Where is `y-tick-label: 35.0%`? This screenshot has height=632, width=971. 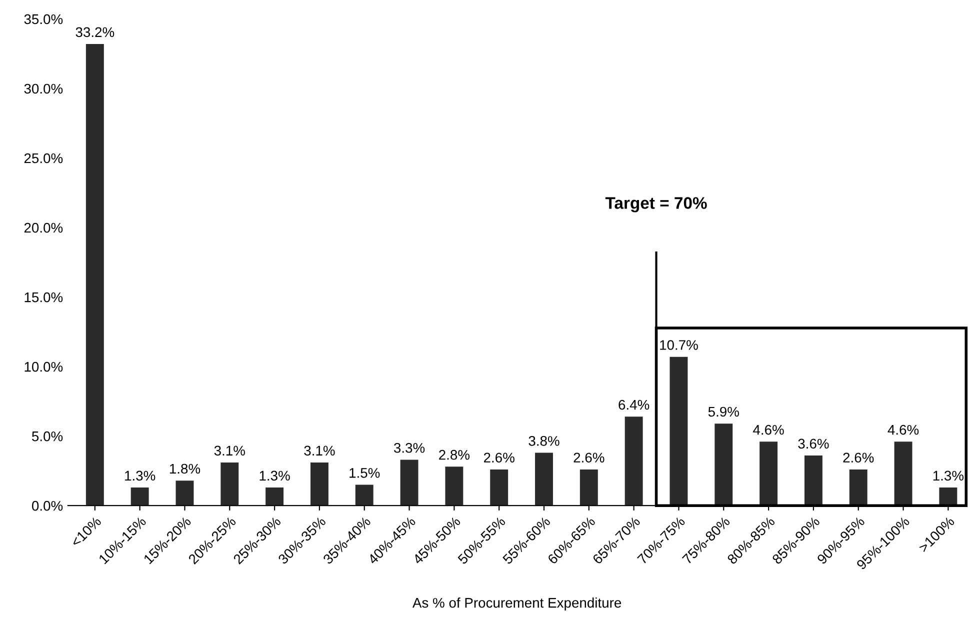 y-tick-label: 35.0% is located at coordinates (43, 19).